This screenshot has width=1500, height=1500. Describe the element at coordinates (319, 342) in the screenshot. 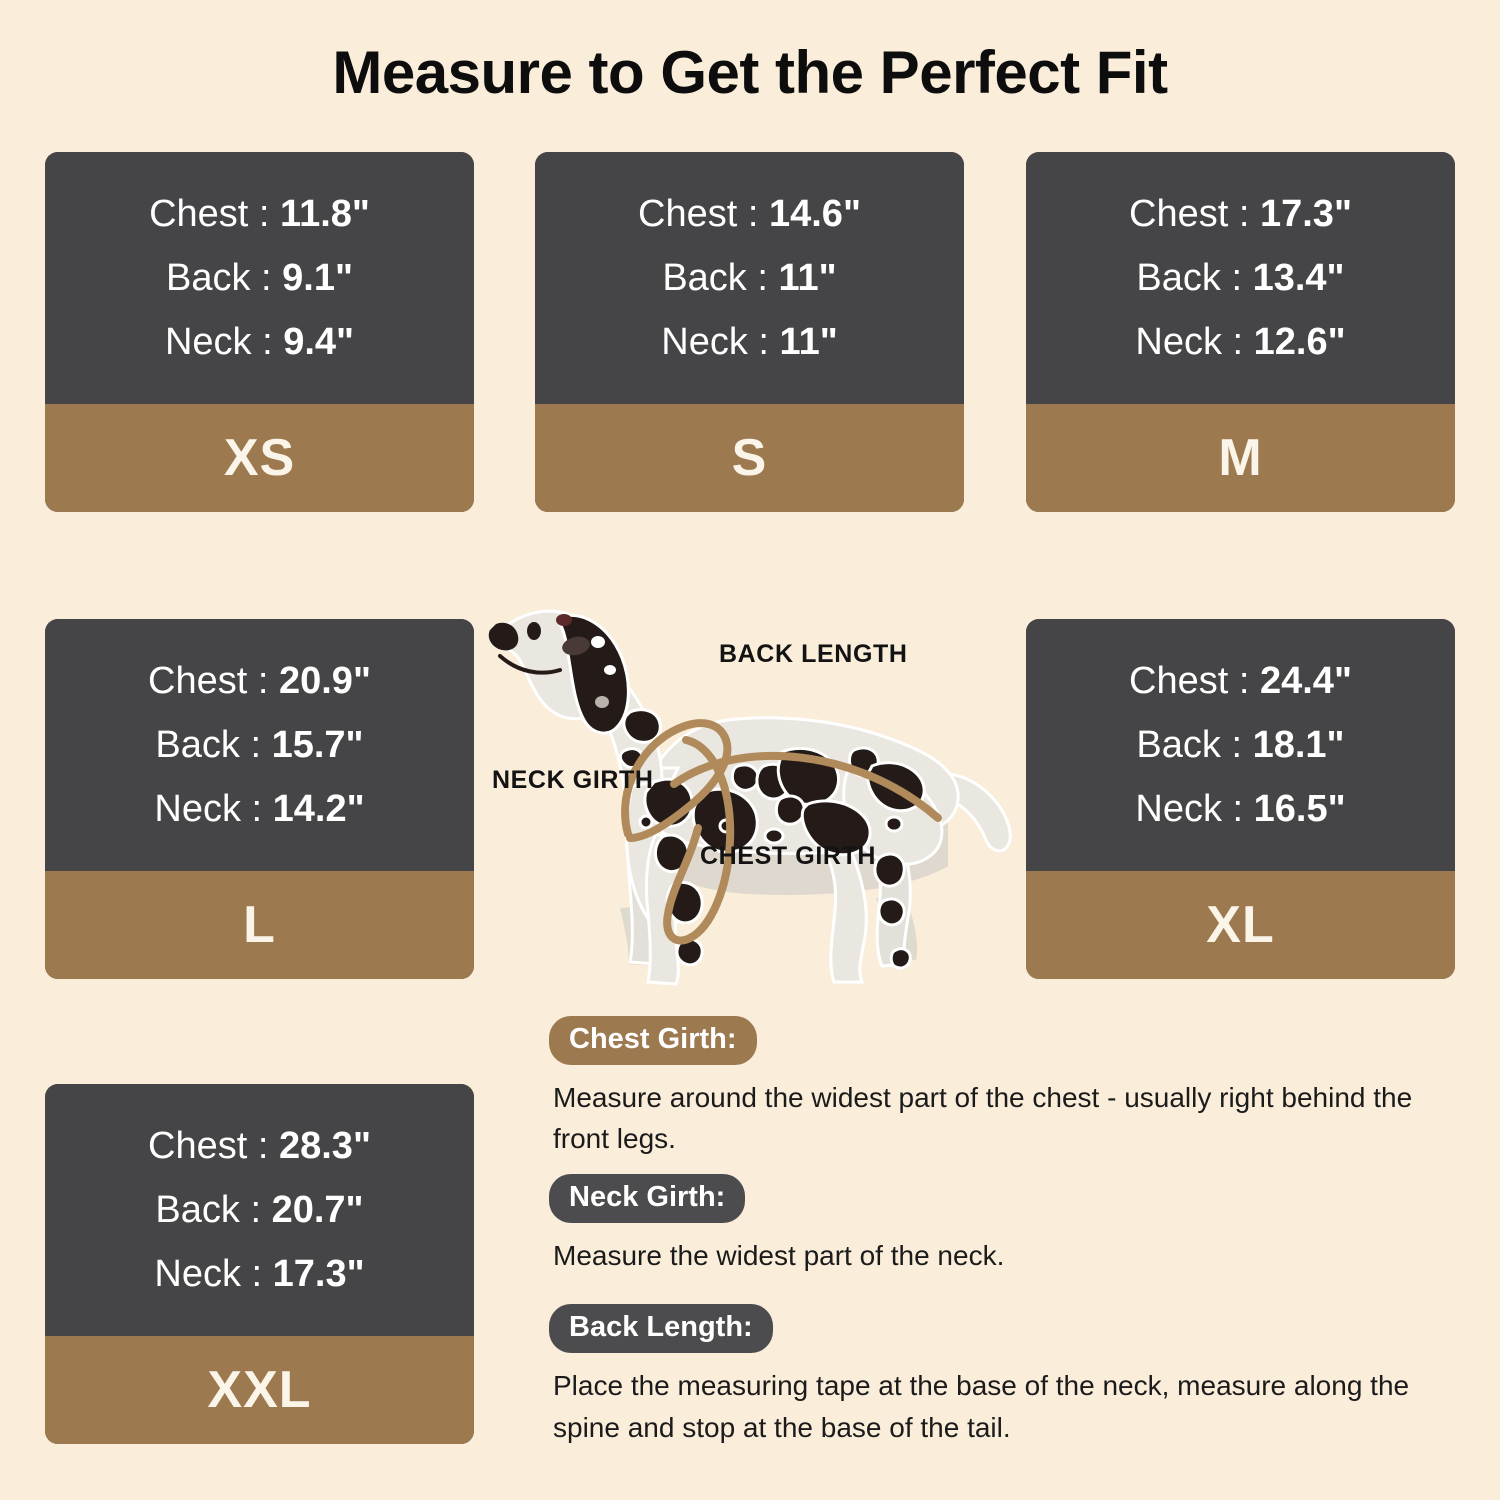

I see `spec-value-neck: 9.4"` at that location.